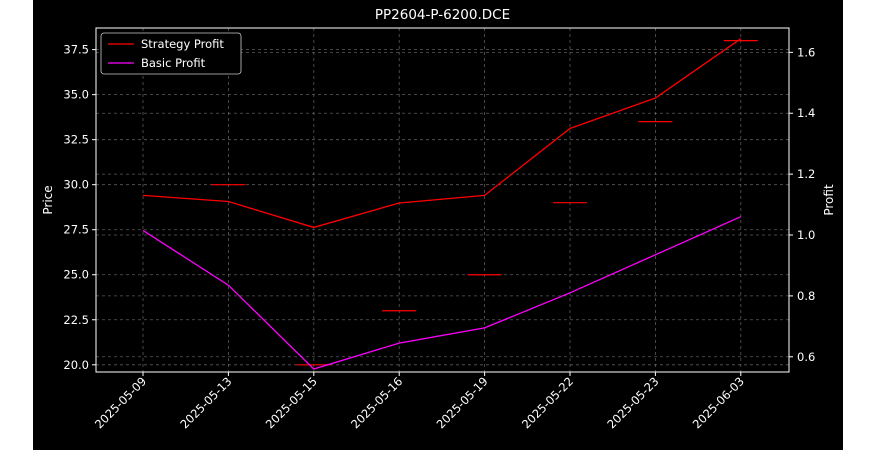  I want to click on legend-label-1: Basic Profit, so click(173, 63).